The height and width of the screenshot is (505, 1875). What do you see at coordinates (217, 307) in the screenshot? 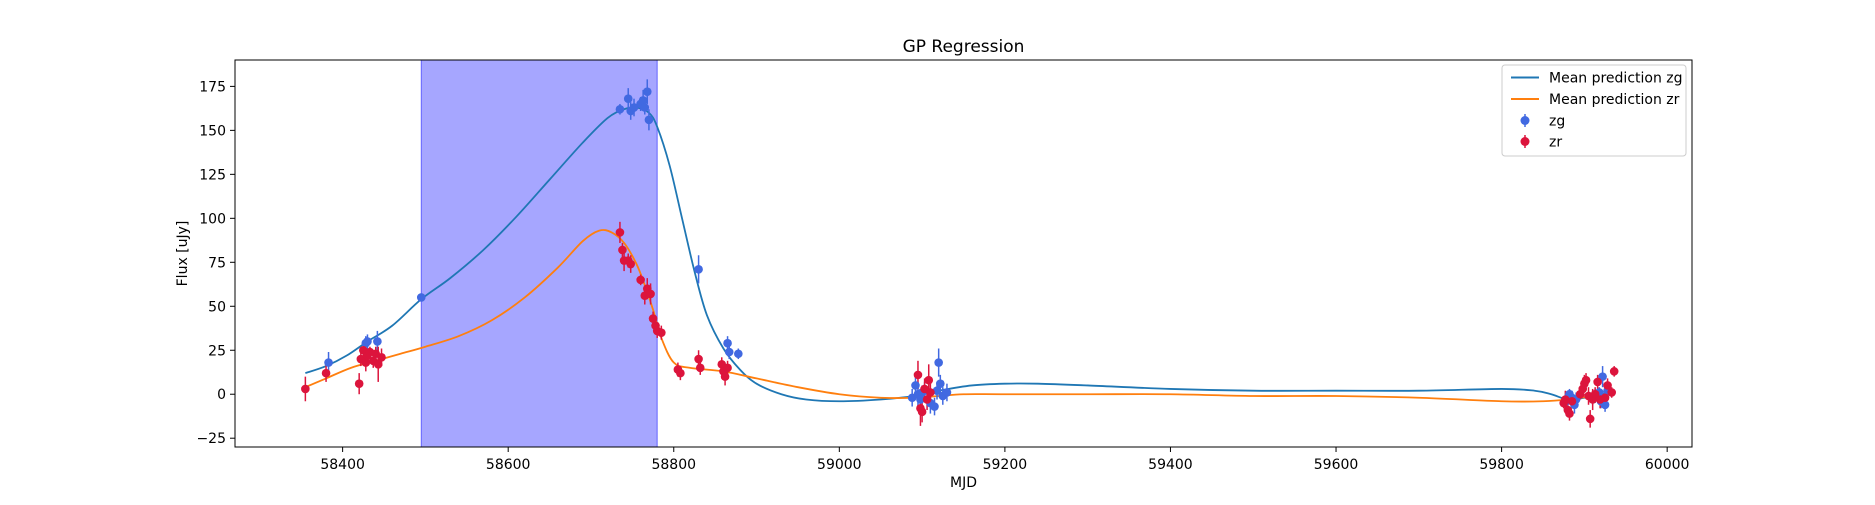
I see `y-tick-label: 50` at bounding box center [217, 307].